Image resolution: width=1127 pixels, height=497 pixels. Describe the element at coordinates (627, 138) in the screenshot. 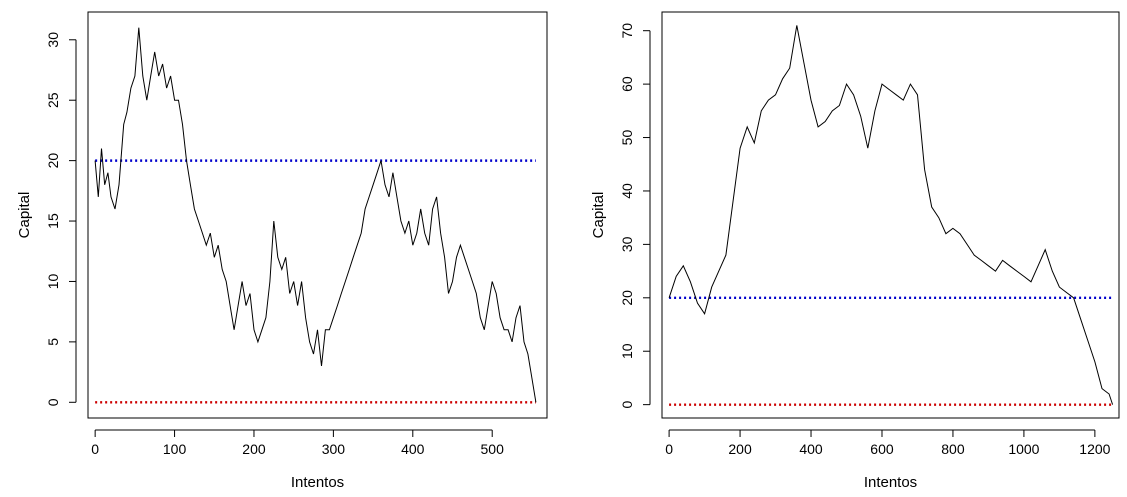

I see `y-tick-label: 50` at that location.